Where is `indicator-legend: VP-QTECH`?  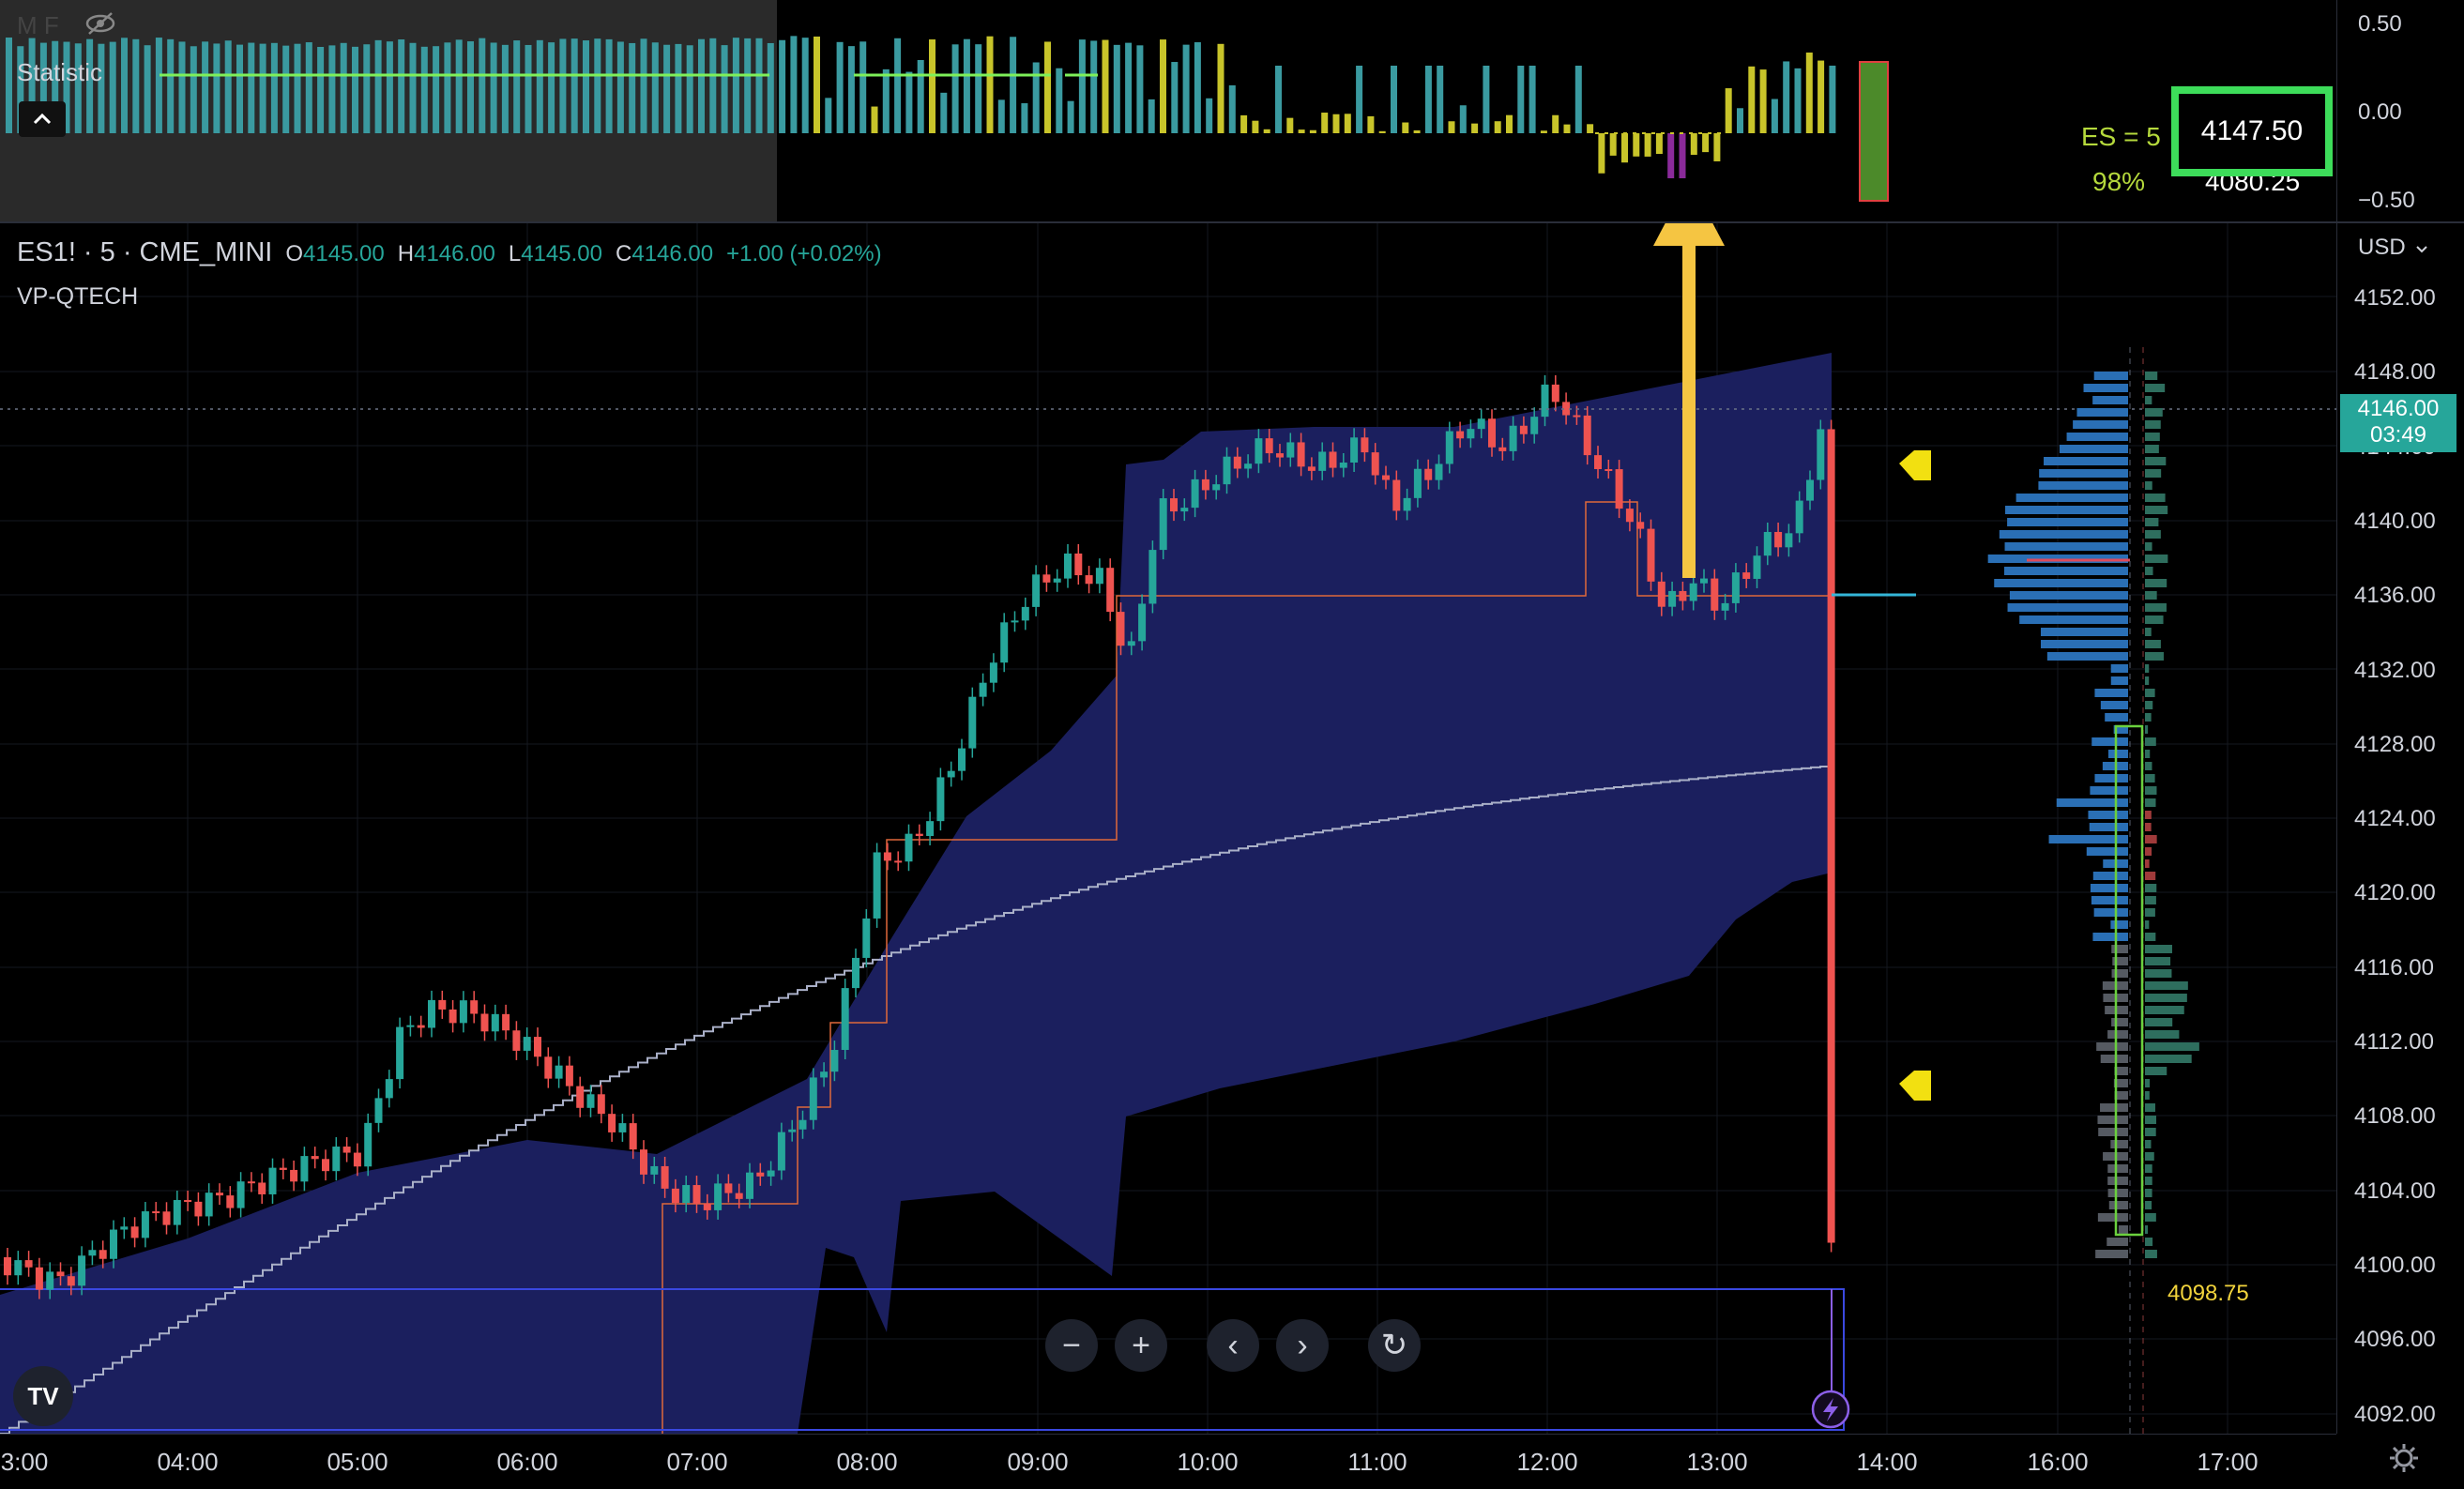 indicator-legend: VP-QTECH is located at coordinates (78, 296).